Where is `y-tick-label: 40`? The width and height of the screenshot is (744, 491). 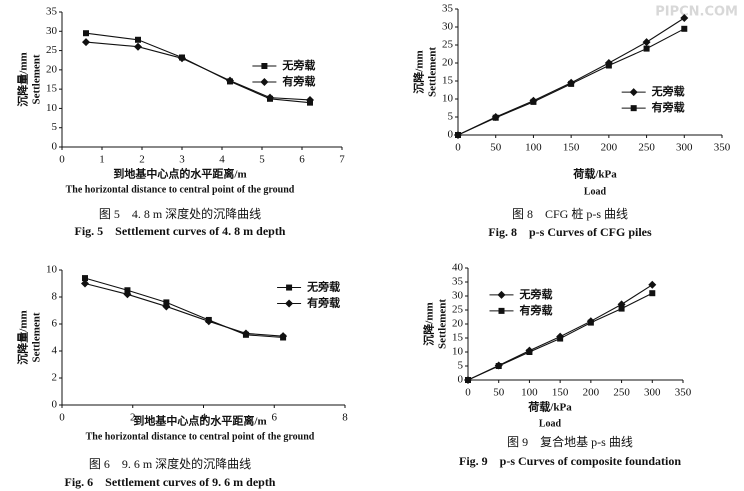 y-tick-label: 40 is located at coordinates (458, 268).